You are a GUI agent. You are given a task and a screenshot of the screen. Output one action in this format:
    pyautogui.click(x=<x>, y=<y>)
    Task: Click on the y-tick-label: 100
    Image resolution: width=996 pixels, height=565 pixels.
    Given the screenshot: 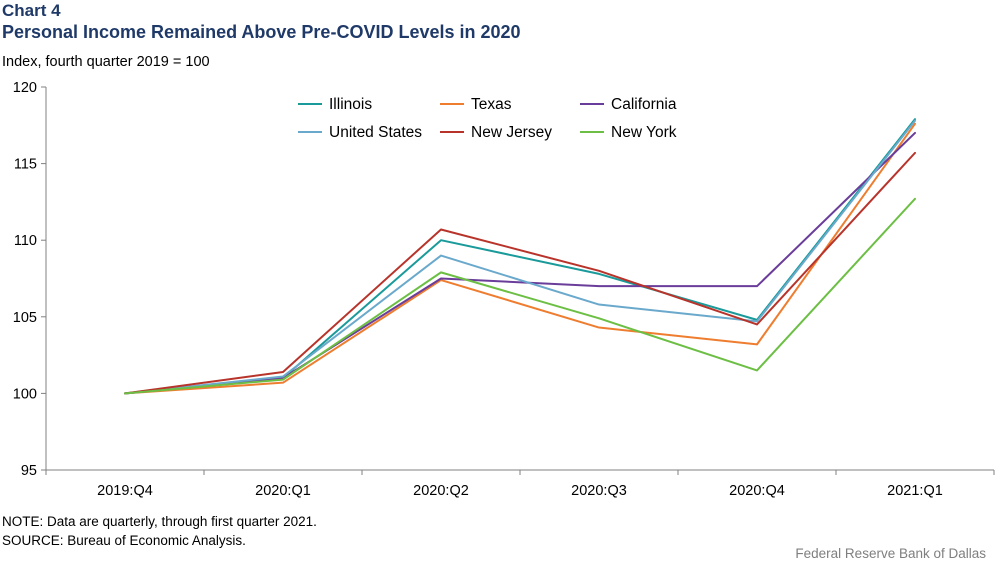 What is the action you would take?
    pyautogui.click(x=25, y=394)
    